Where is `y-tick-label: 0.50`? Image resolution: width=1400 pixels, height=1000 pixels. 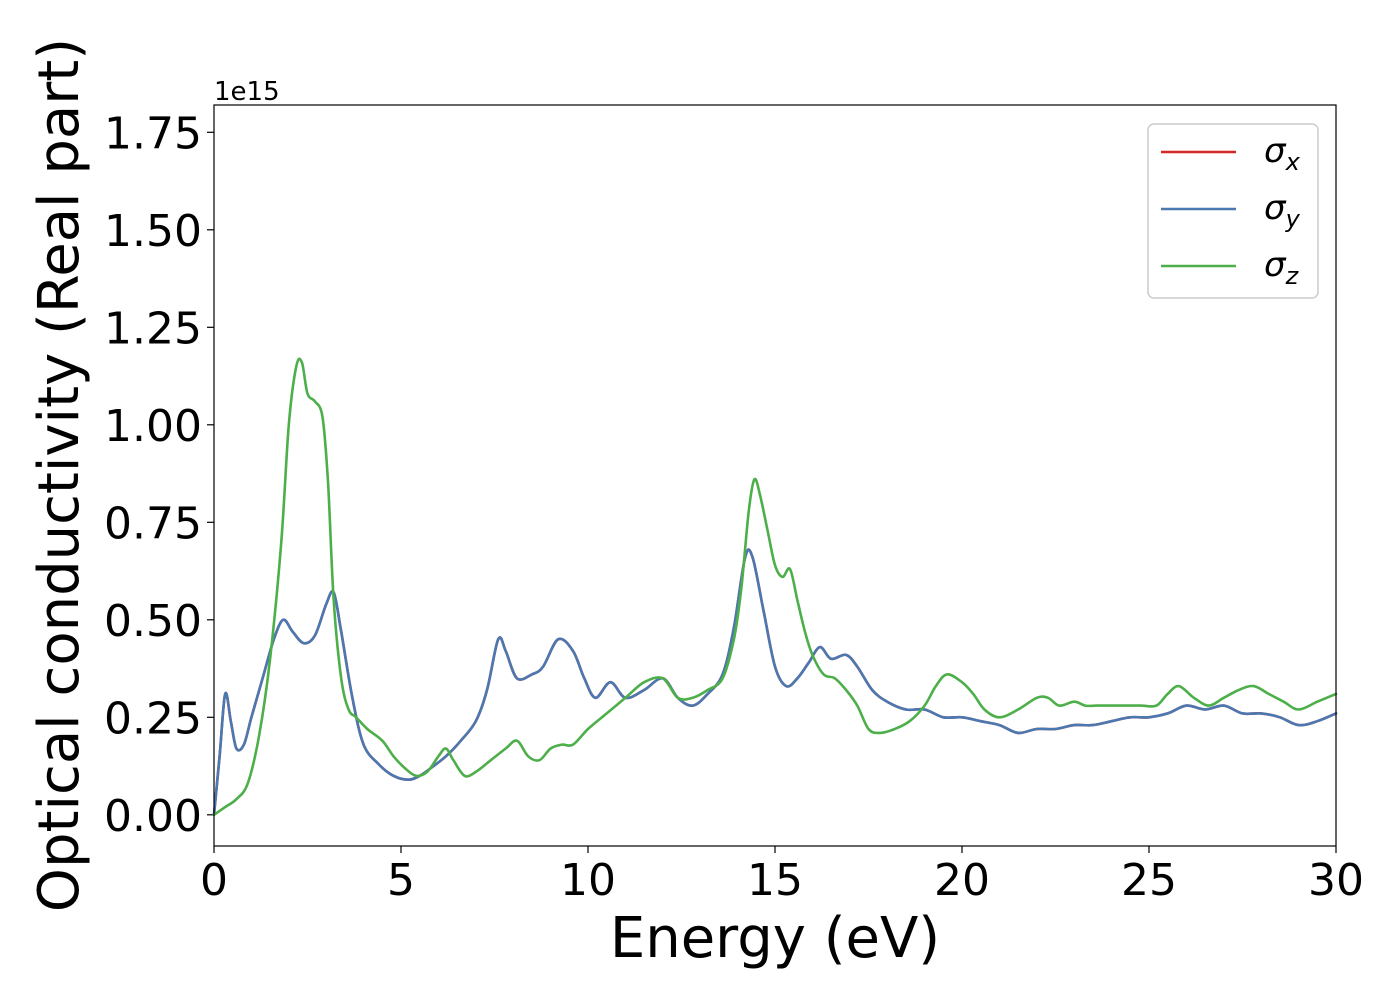
y-tick-label: 0.50 is located at coordinates (153, 621).